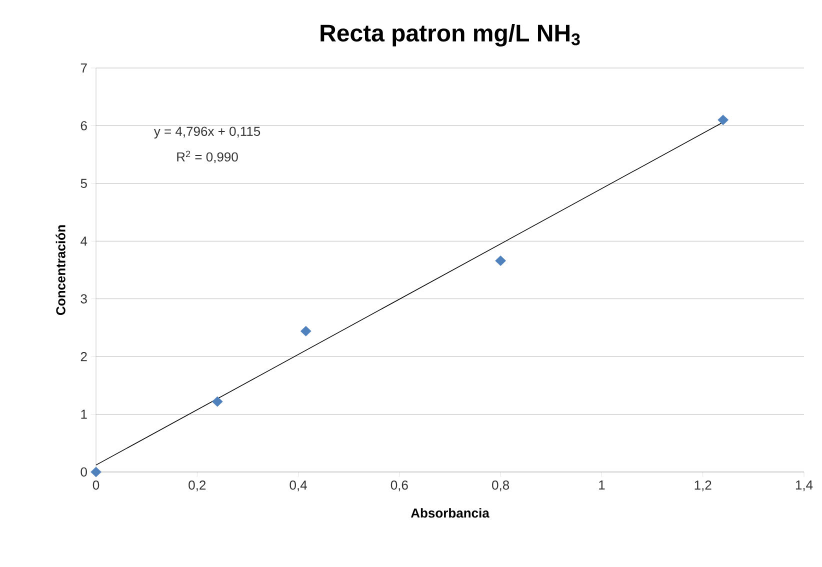 This screenshot has width=822, height=567. What do you see at coordinates (84, 414) in the screenshot?
I see `y-tick-label: 1` at bounding box center [84, 414].